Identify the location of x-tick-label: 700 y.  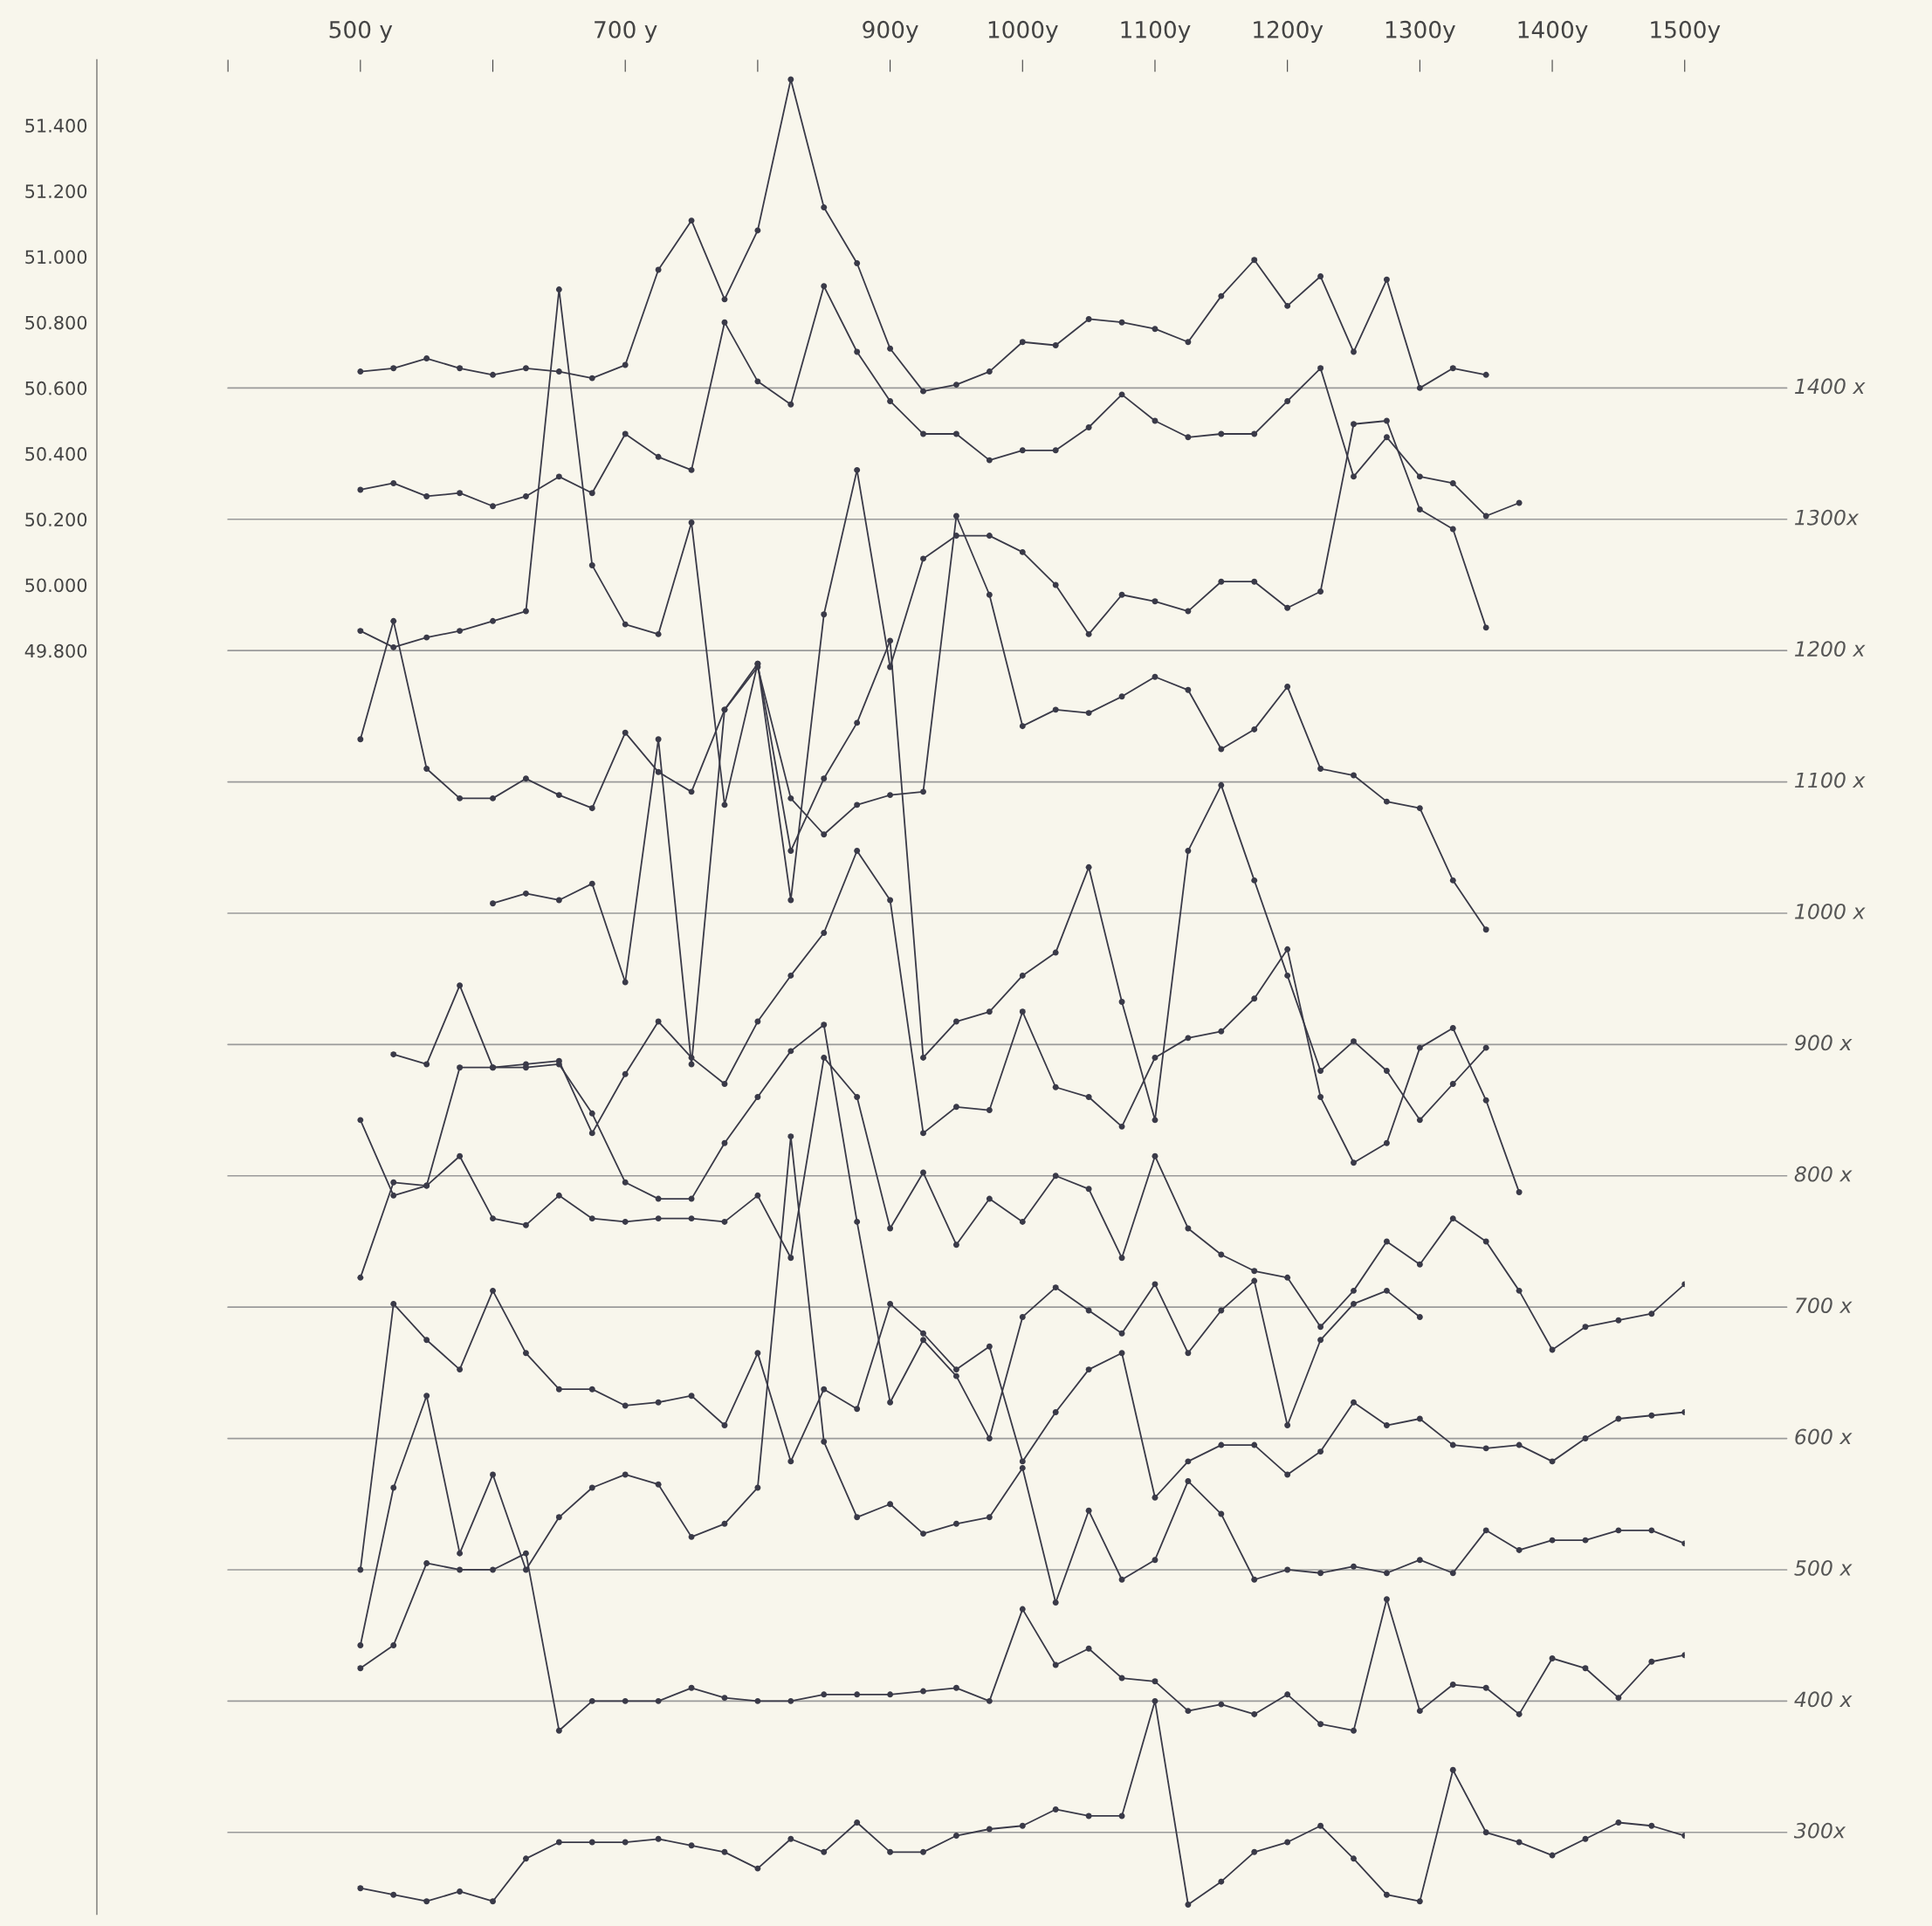
(626, 32).